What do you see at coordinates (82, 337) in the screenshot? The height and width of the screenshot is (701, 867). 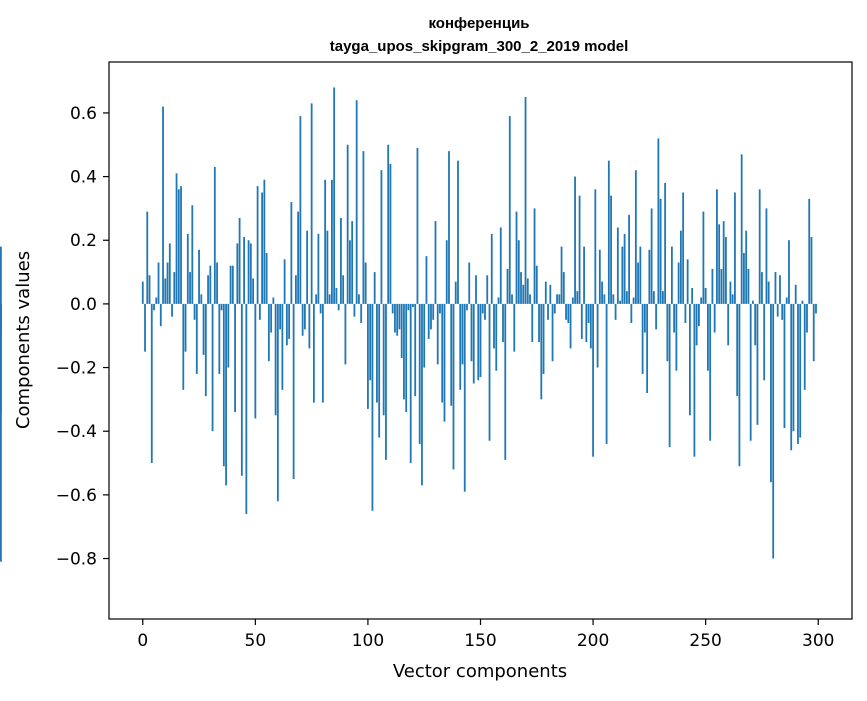 I see `y-axis-ticks: −0.8 −0.6 −0.4 −0.2 0.0 0.2 0.4 0.6` at bounding box center [82, 337].